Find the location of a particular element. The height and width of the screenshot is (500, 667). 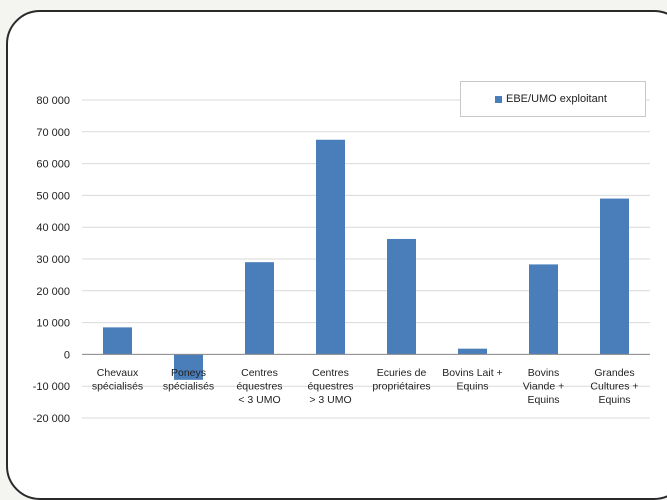

y-tick-label: 30 000 is located at coordinates (53, 260).